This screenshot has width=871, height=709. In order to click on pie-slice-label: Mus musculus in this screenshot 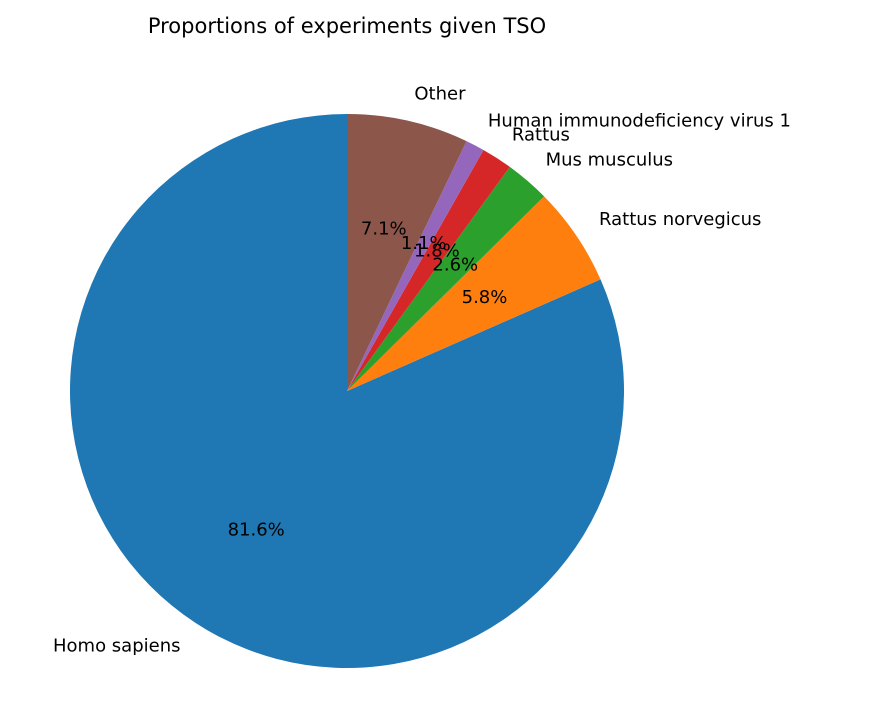, I will do `click(609, 159)`.